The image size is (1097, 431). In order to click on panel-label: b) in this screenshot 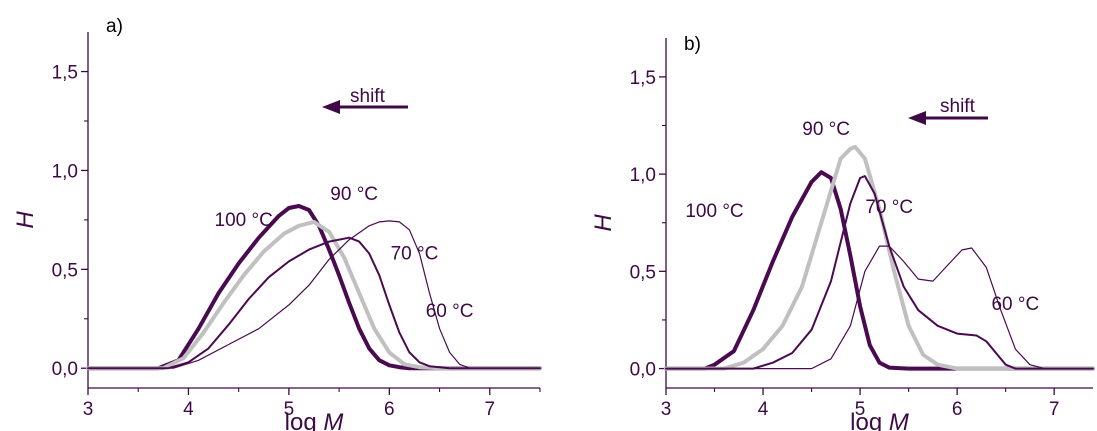, I will do `click(692, 44)`.